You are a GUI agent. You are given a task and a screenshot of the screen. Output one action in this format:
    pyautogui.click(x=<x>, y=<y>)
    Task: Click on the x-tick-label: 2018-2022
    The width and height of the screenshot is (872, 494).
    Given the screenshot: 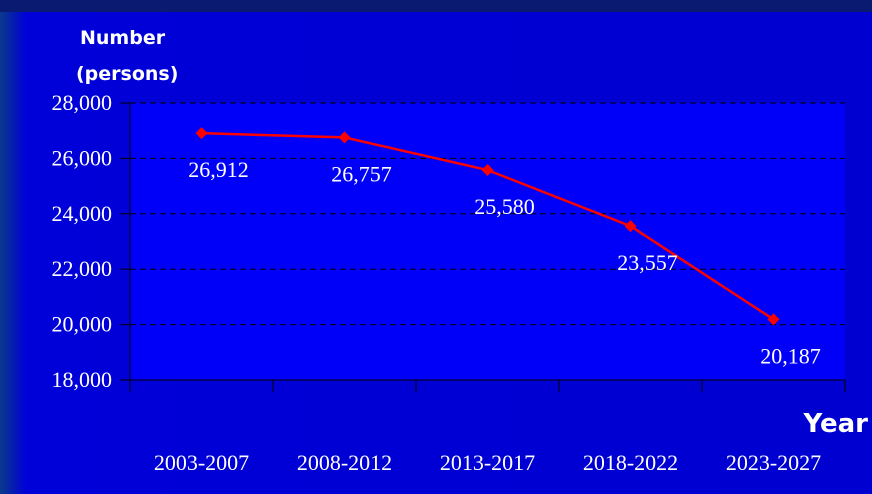 What is the action you would take?
    pyautogui.click(x=630, y=462)
    